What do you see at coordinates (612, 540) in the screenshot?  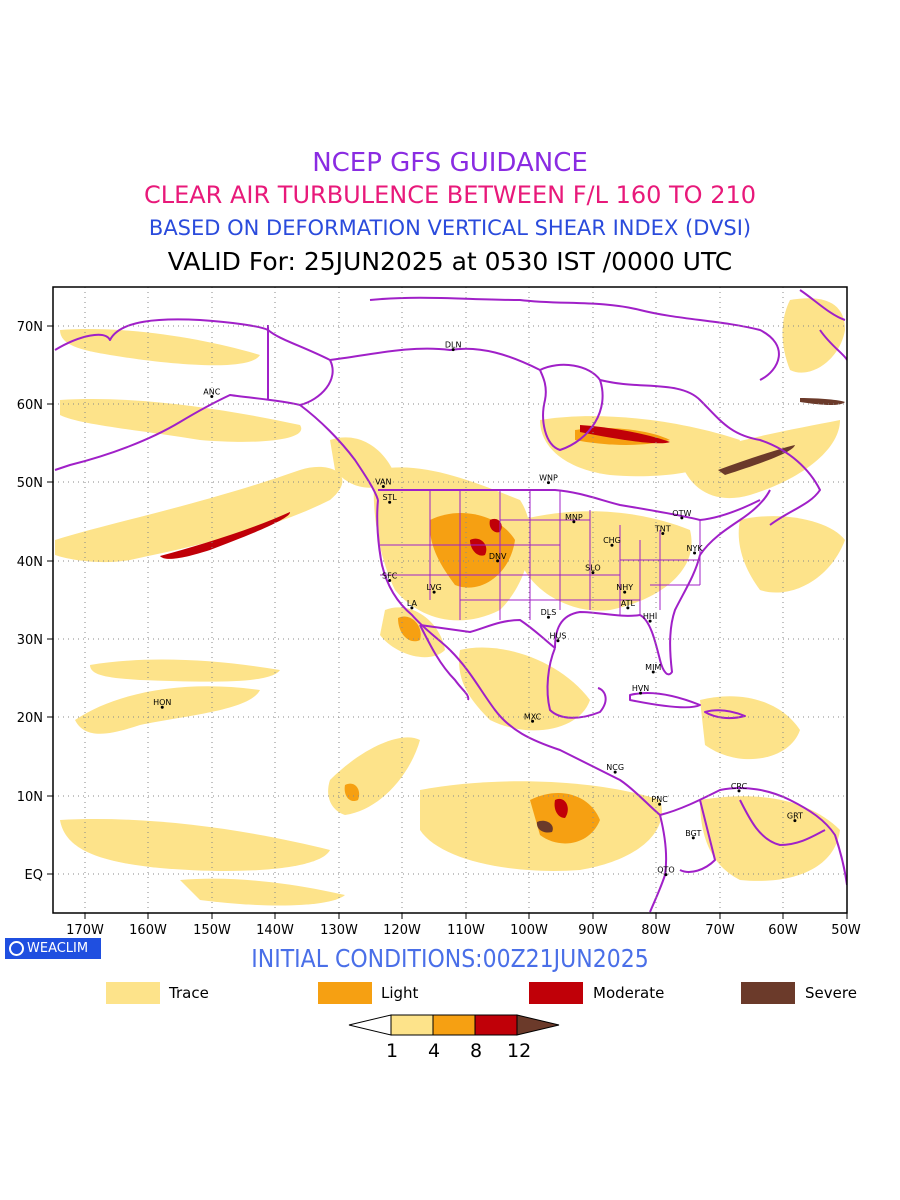 I see `station-label: CHG` at bounding box center [612, 540].